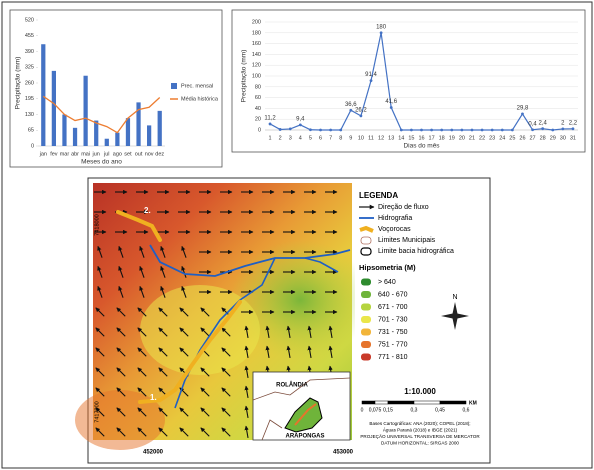  I want to click on x-tick-label: 17, so click(432, 138).